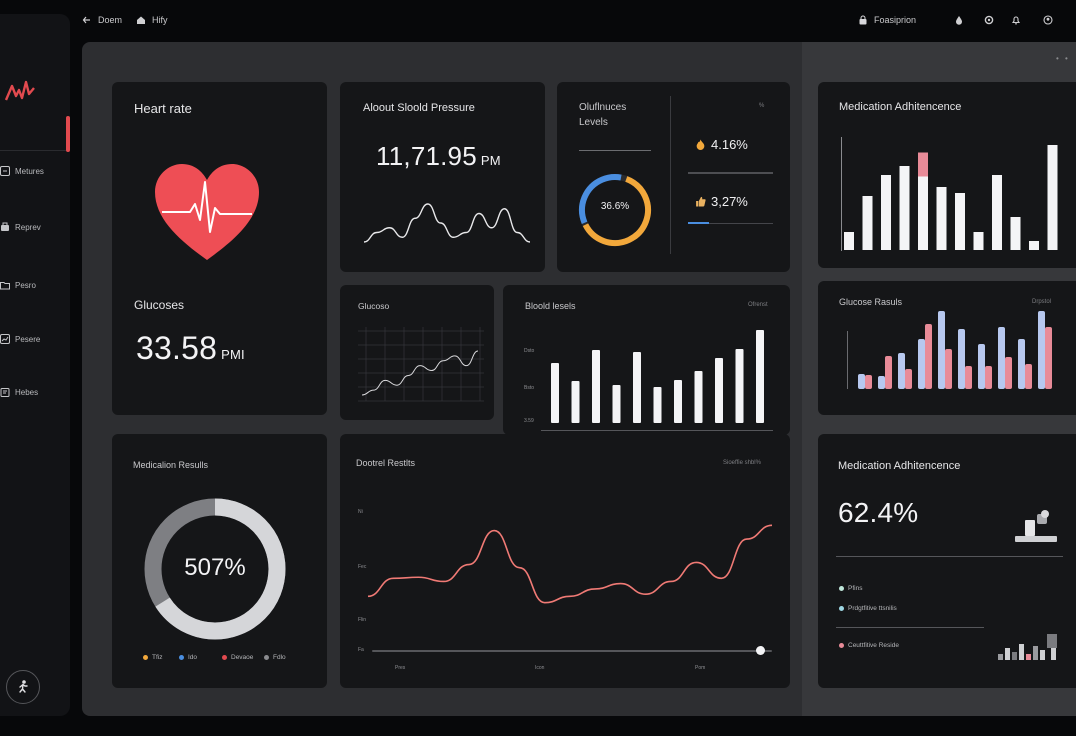 The height and width of the screenshot is (736, 1076). I want to click on medication-adherence-chart-card: Medication Adhitencence, so click(947, 175).